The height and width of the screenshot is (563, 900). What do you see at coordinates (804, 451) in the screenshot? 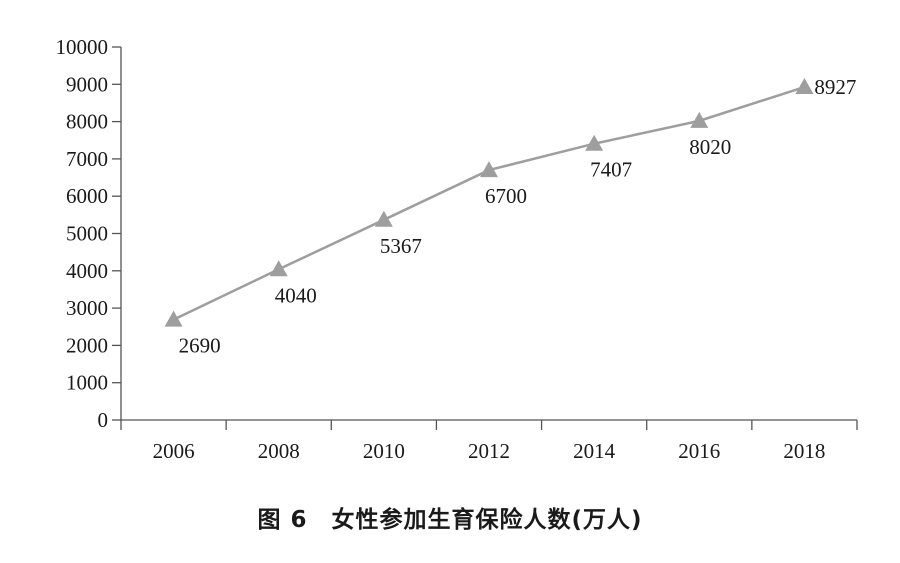
I see `x-tick-label: 2018` at bounding box center [804, 451].